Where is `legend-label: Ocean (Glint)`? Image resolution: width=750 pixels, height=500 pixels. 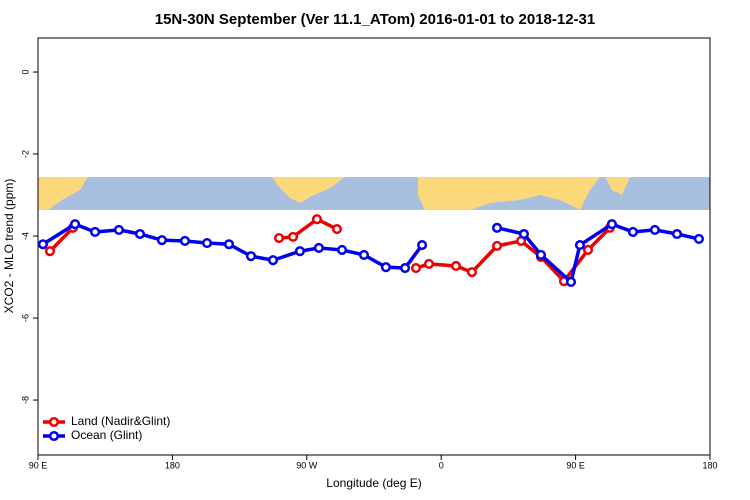
legend-label: Ocean (Glint) is located at coordinates (106, 435).